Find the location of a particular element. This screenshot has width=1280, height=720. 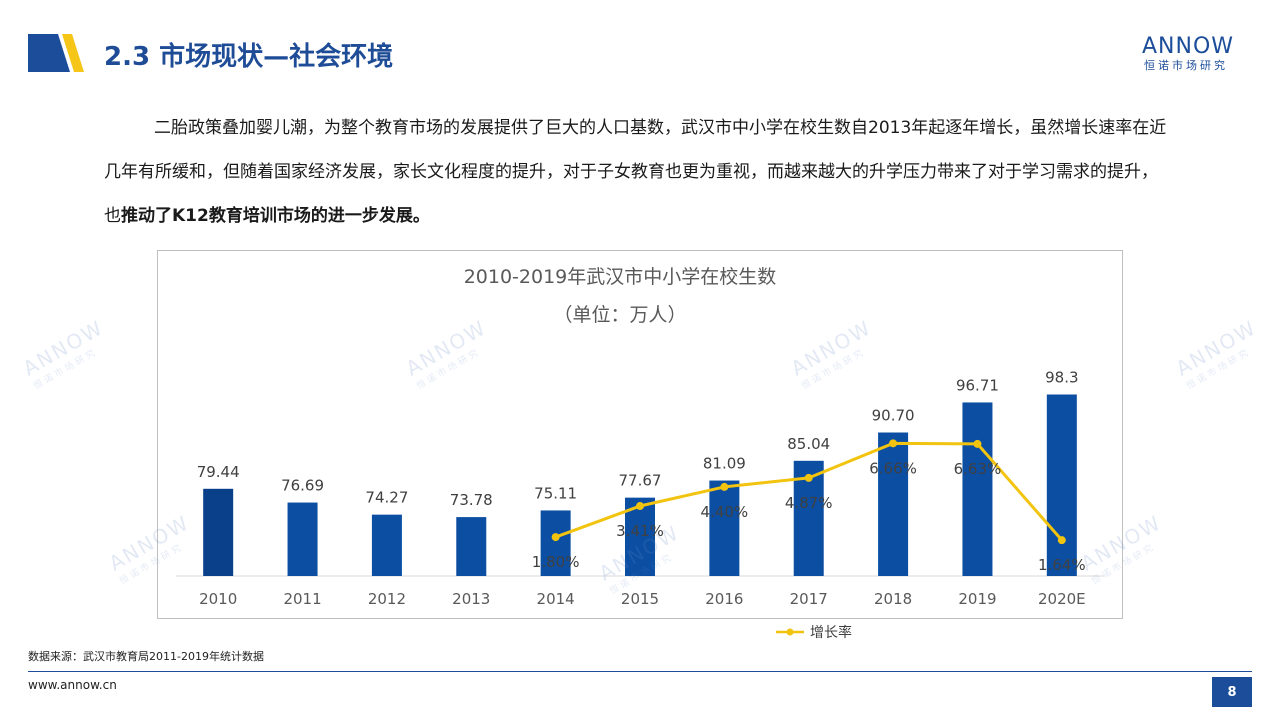

page-title: 2.3 市场现状—社会环境 is located at coordinates (249, 57).